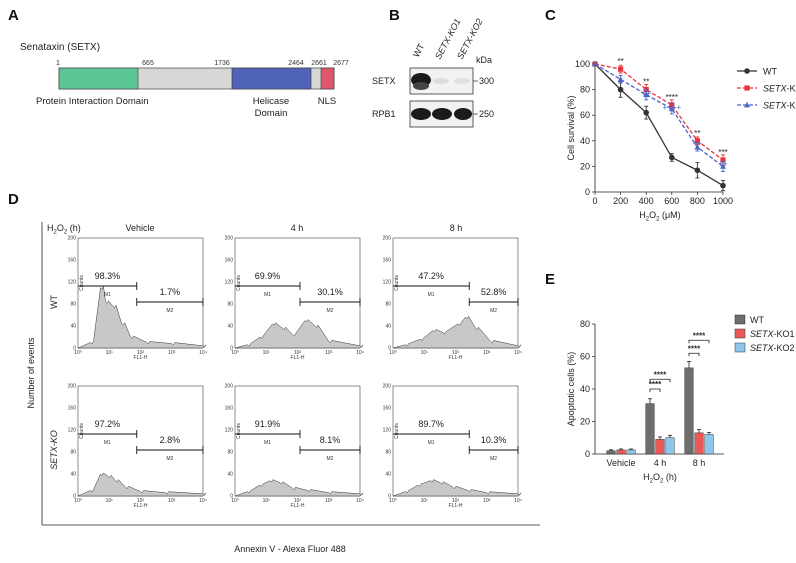 The height and width of the screenshot is (563, 796). I want to click on d-gate-m1-pct: 47.2%, so click(431, 276).